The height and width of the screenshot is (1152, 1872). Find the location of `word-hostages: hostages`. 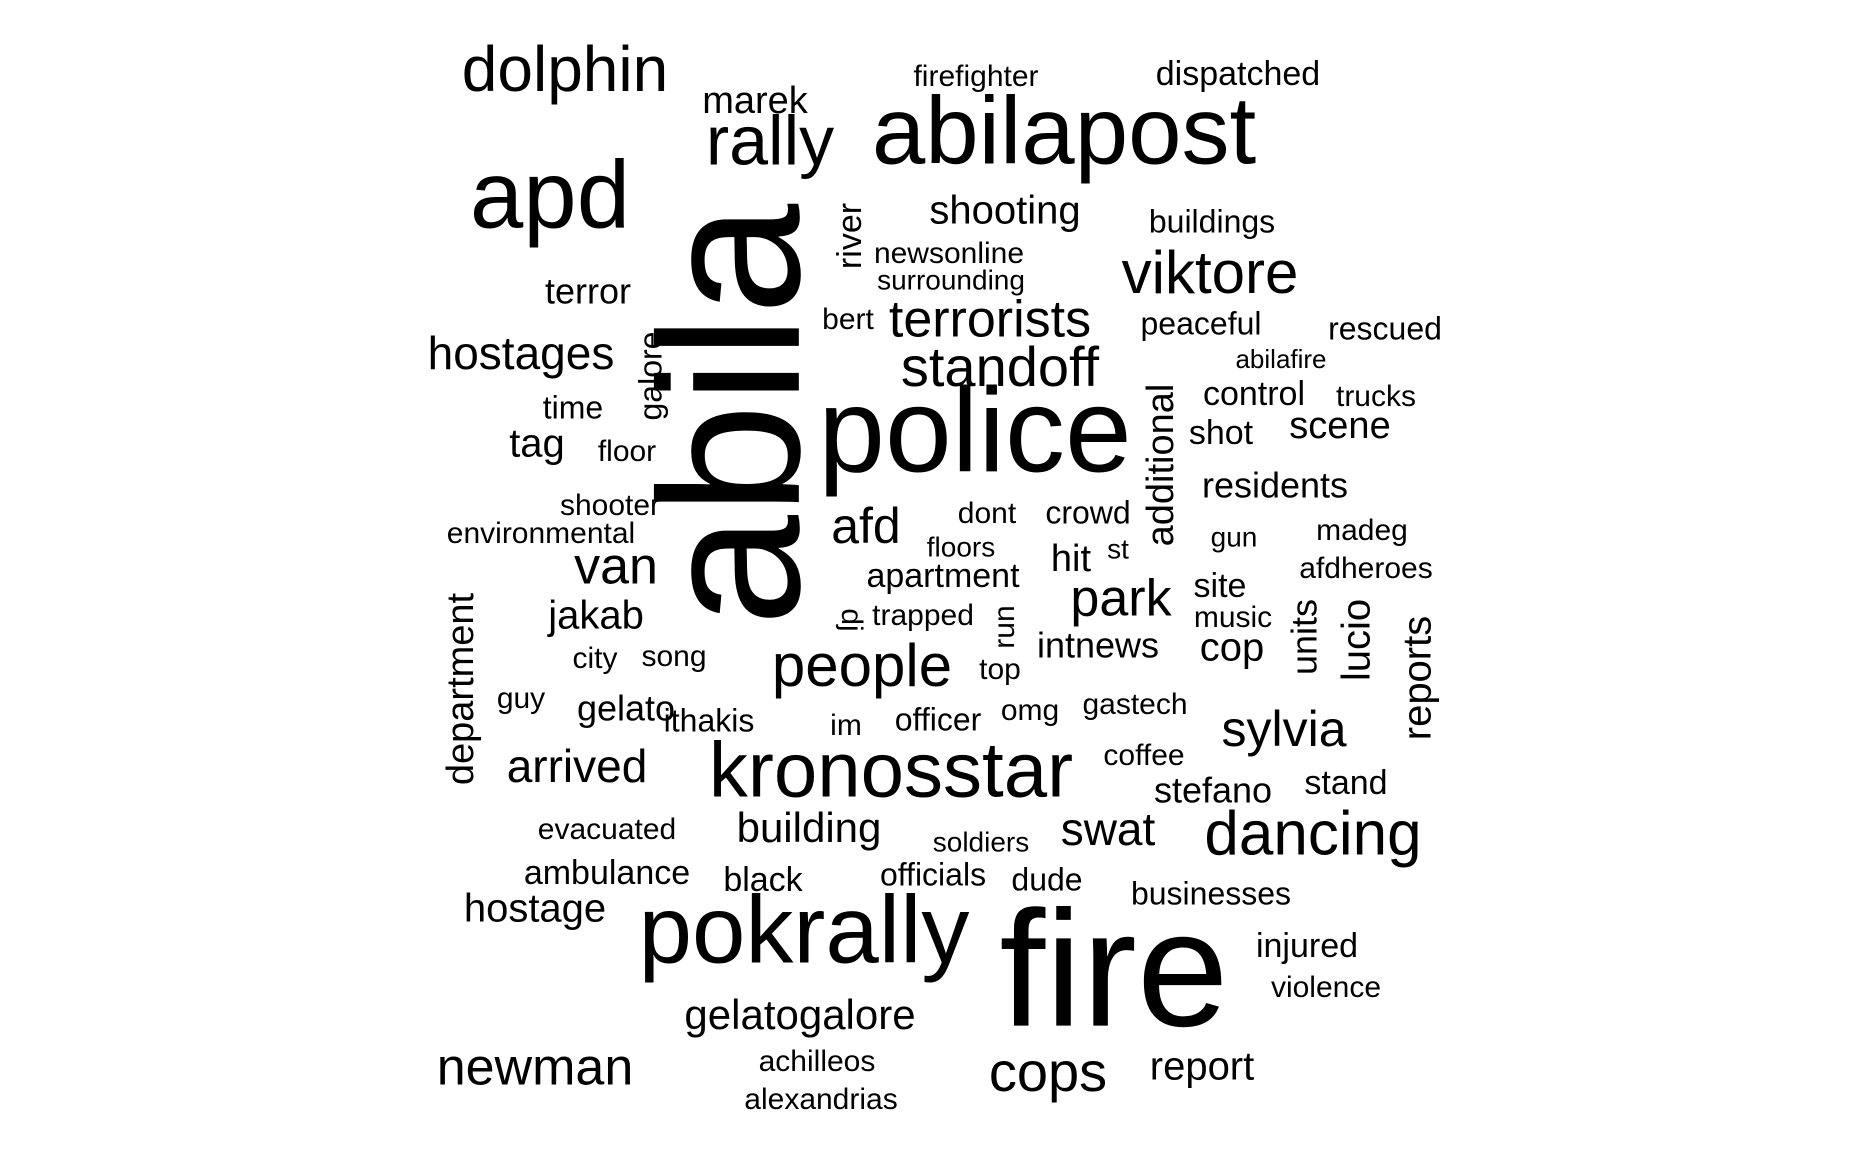

word-hostages: hostages is located at coordinates (521, 353).